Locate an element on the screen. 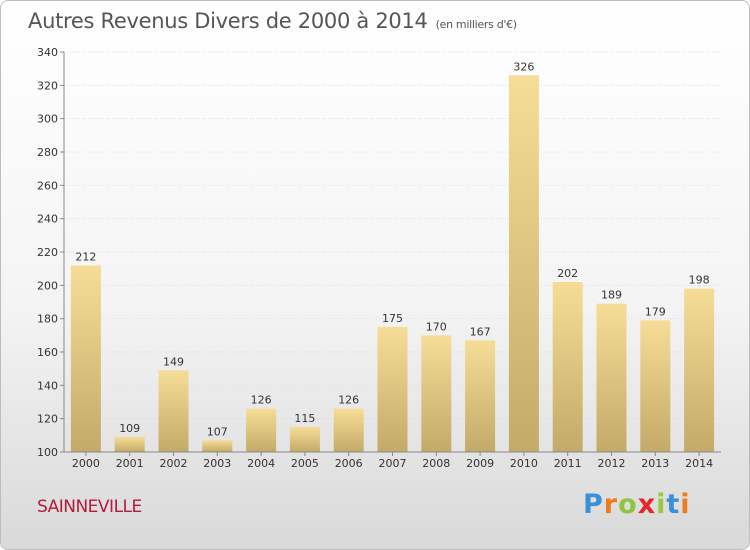 The image size is (750, 550). x-tick-label: 2006 is located at coordinates (349, 463).